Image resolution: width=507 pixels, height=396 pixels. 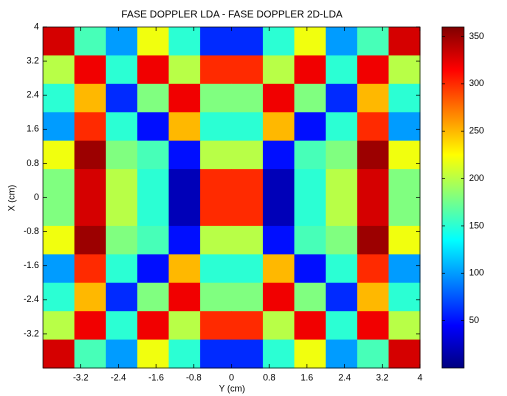 I want to click on x-tick-label: -1.6, so click(x=156, y=377).